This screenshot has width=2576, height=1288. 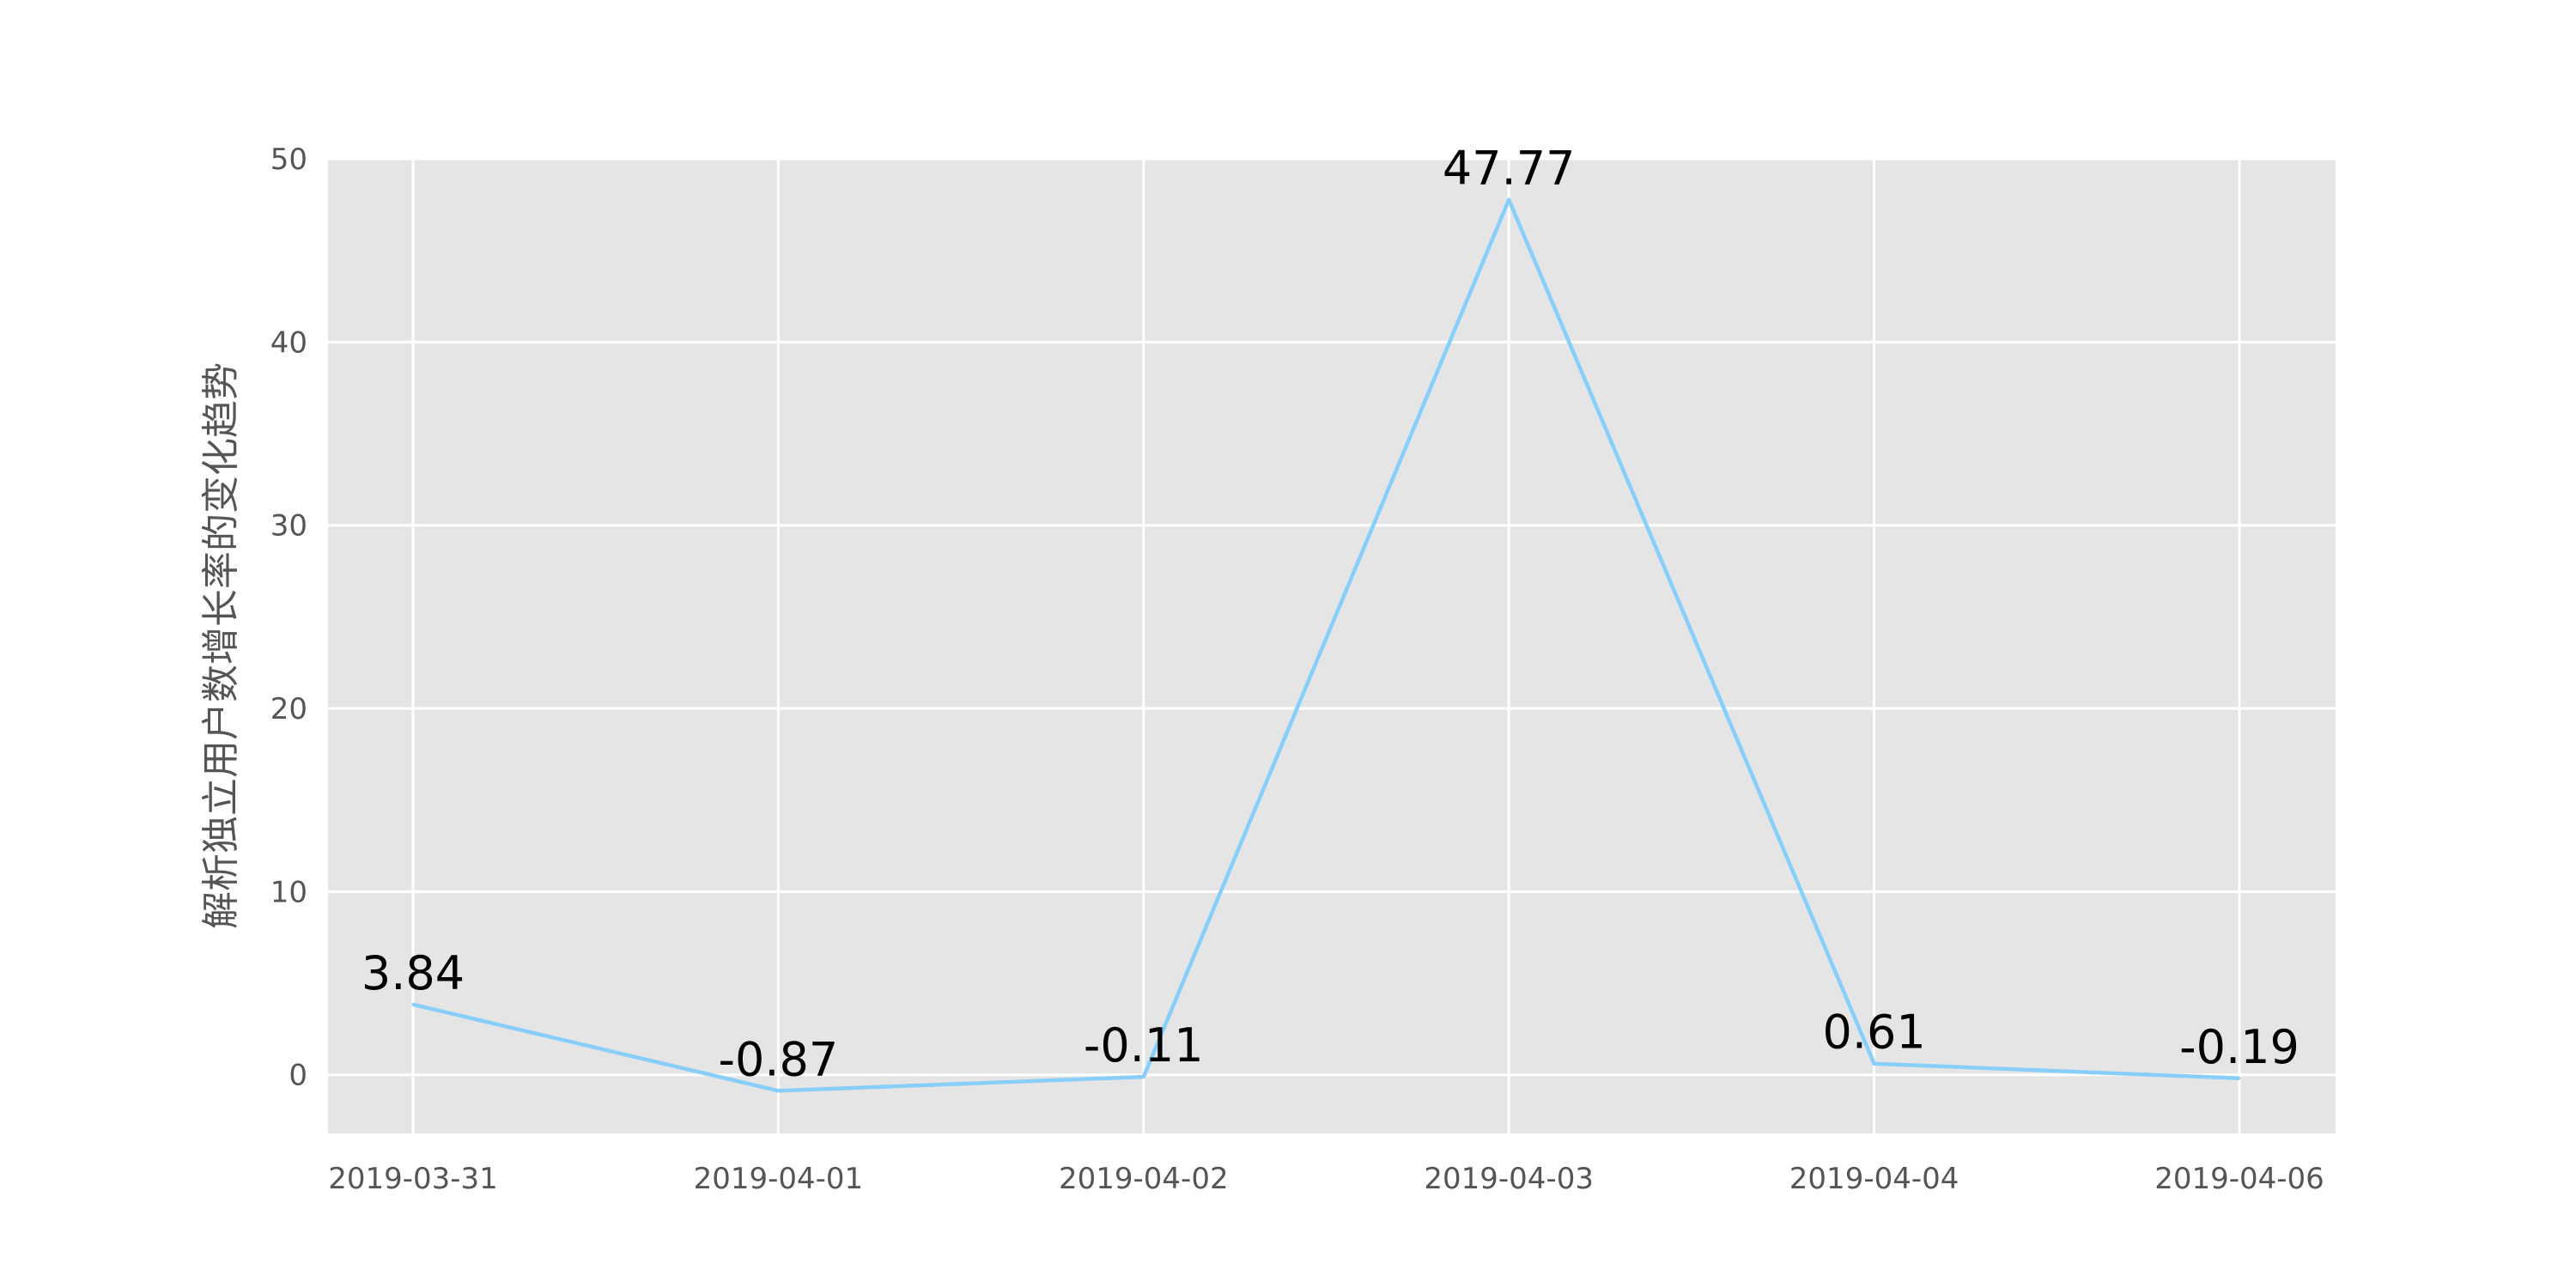 What do you see at coordinates (413, 1179) in the screenshot?
I see `x-tick-label: 2019-03-31` at bounding box center [413, 1179].